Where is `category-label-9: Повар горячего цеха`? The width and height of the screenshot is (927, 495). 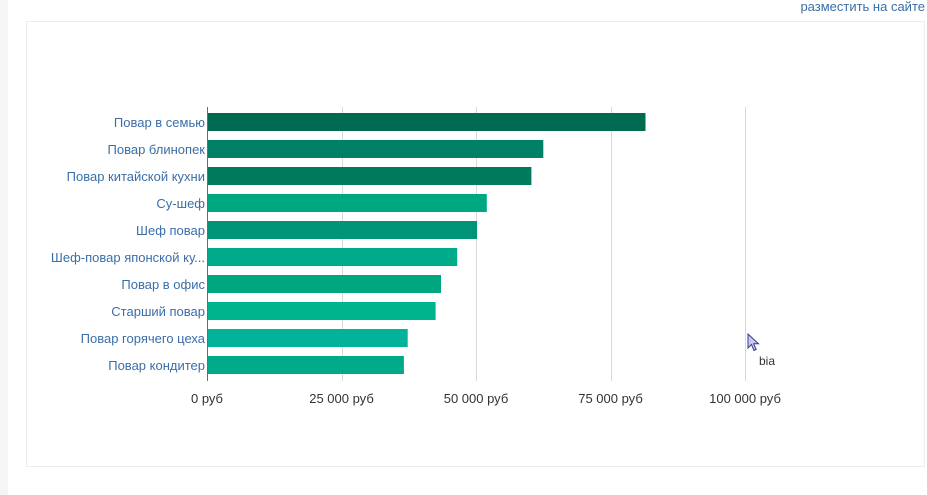
category-label-9: Повар горячего цеха is located at coordinates (143, 338).